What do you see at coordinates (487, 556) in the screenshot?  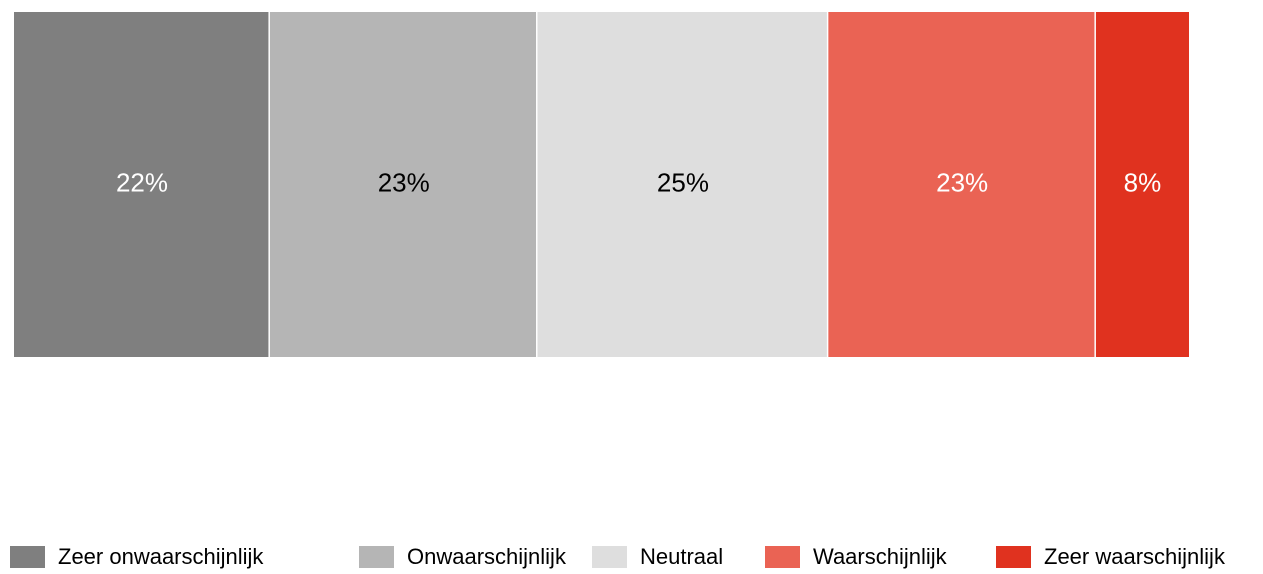 I see `legend-label: Onwaarschijnlijk` at bounding box center [487, 556].